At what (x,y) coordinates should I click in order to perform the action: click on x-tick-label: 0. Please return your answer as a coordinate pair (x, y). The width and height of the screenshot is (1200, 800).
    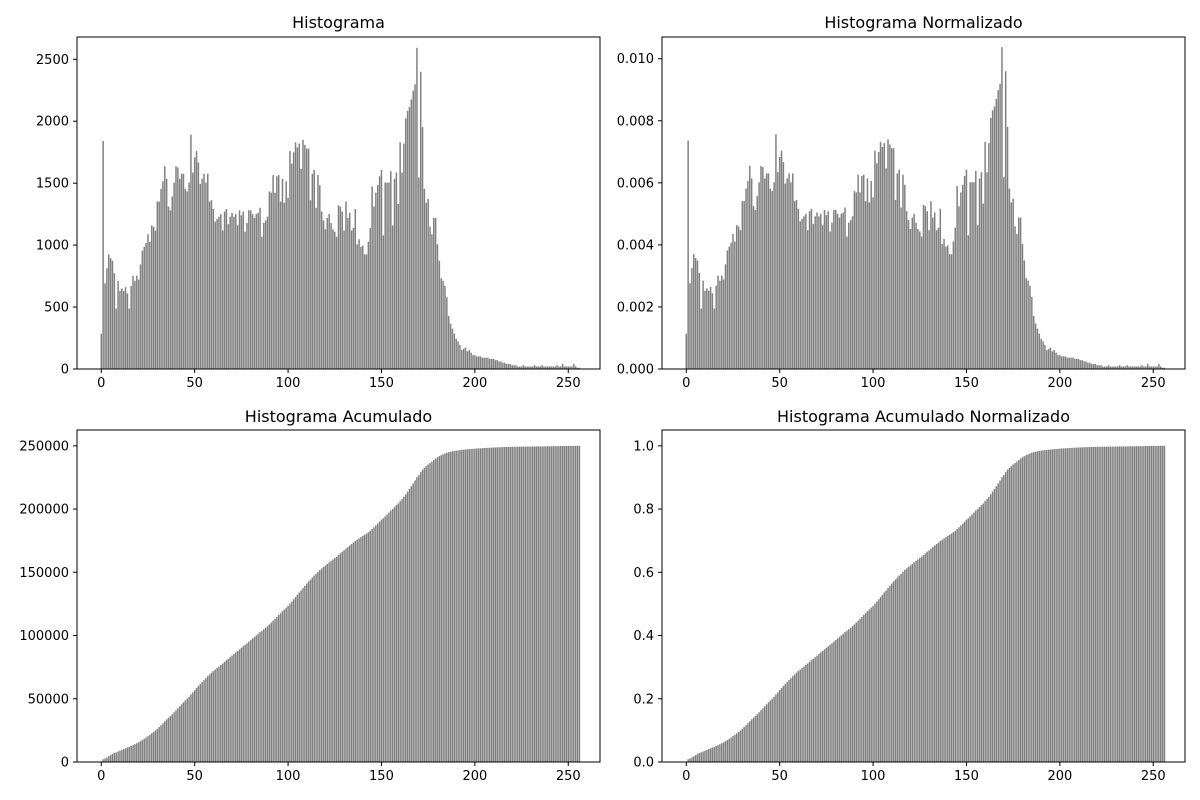
    Looking at the image, I should click on (686, 383).